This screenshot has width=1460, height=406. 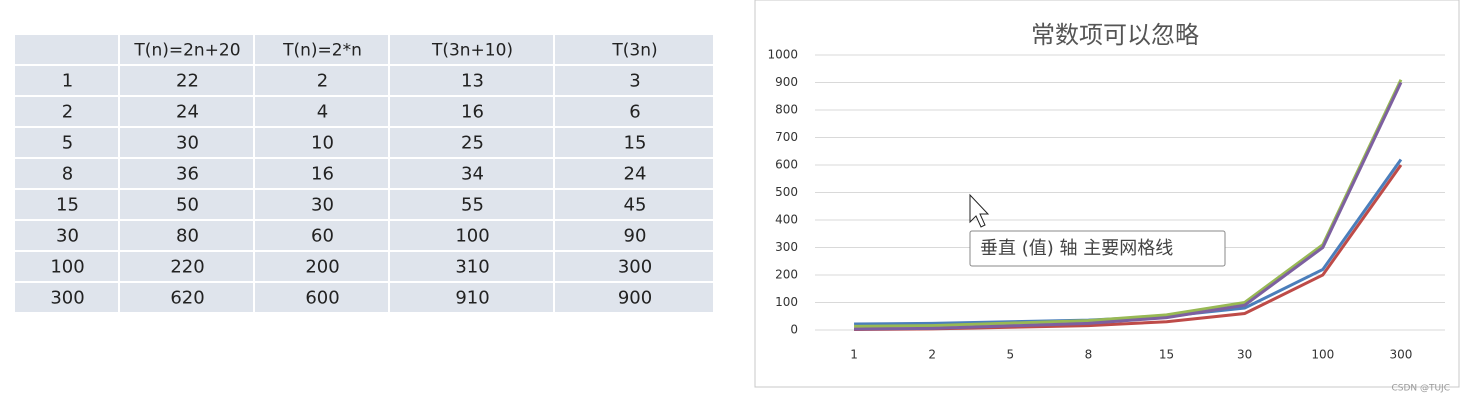 I want to click on table-cell-value: 620, so click(x=187, y=298).